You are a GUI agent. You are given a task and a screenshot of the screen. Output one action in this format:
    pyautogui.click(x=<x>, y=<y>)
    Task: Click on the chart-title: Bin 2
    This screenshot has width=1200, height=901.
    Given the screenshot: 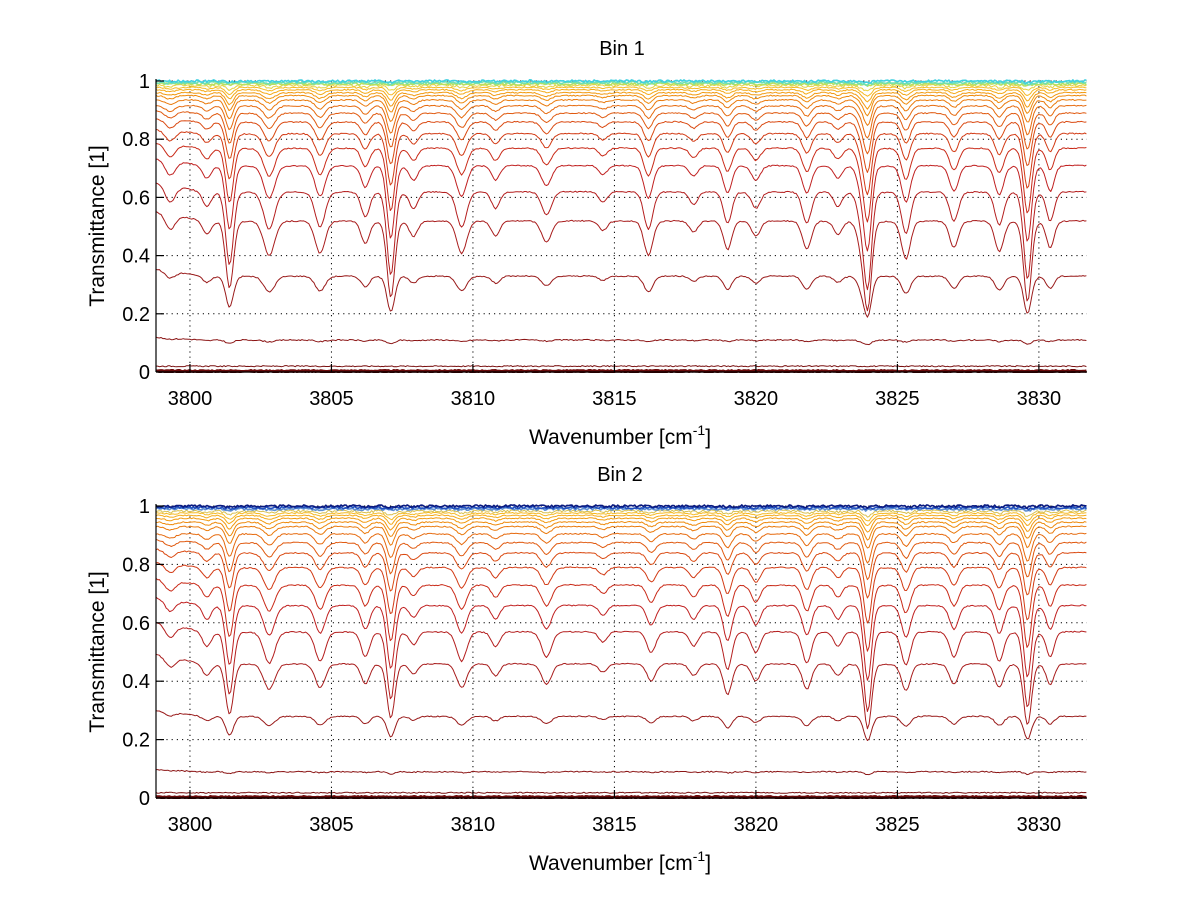 What is the action you would take?
    pyautogui.click(x=620, y=475)
    